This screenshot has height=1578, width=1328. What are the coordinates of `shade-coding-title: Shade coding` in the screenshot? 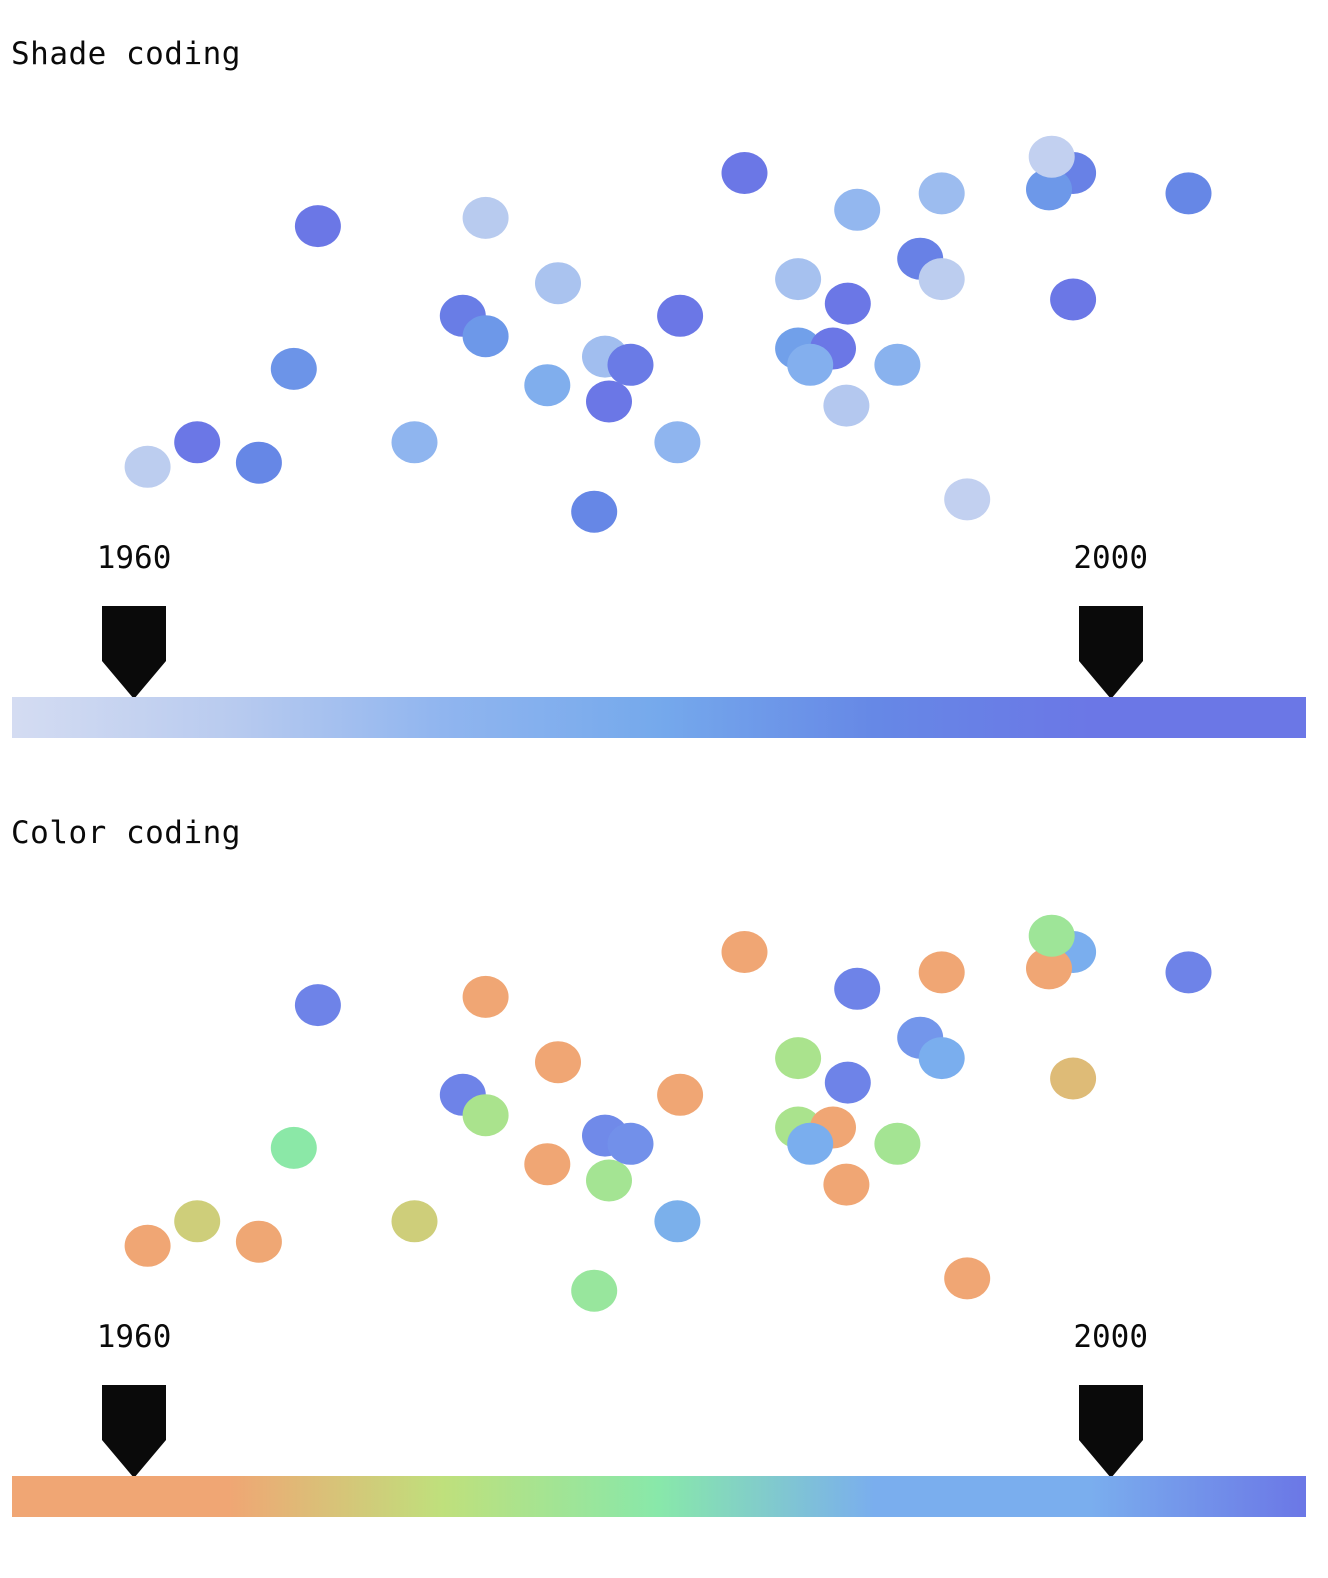 It's located at (126, 54).